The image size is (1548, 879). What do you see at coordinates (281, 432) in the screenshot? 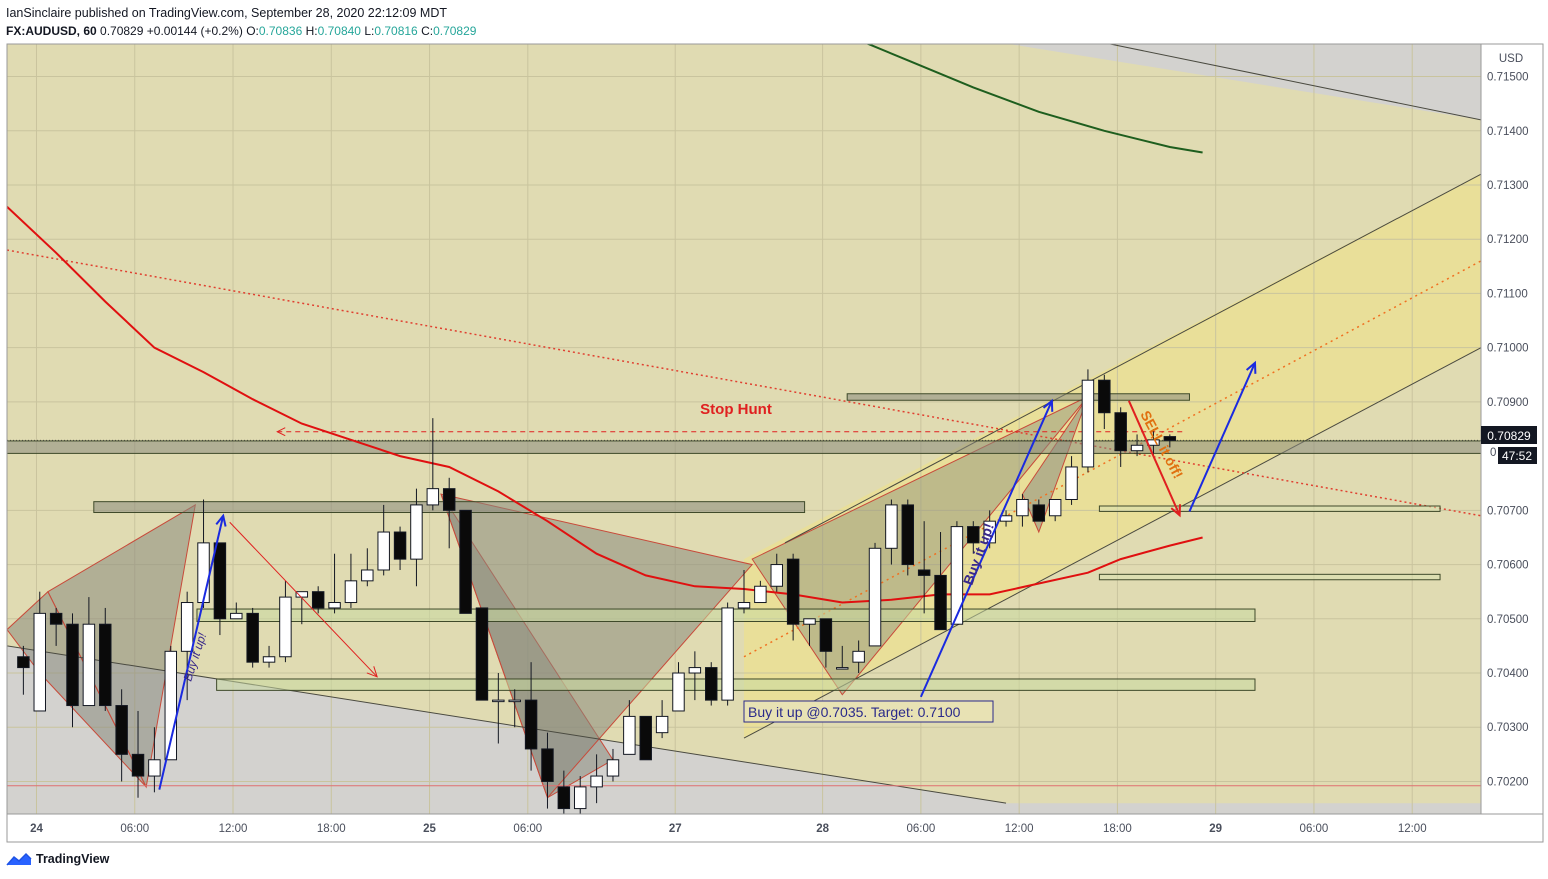
I see `stop-hunt-arrowhead` at bounding box center [281, 432].